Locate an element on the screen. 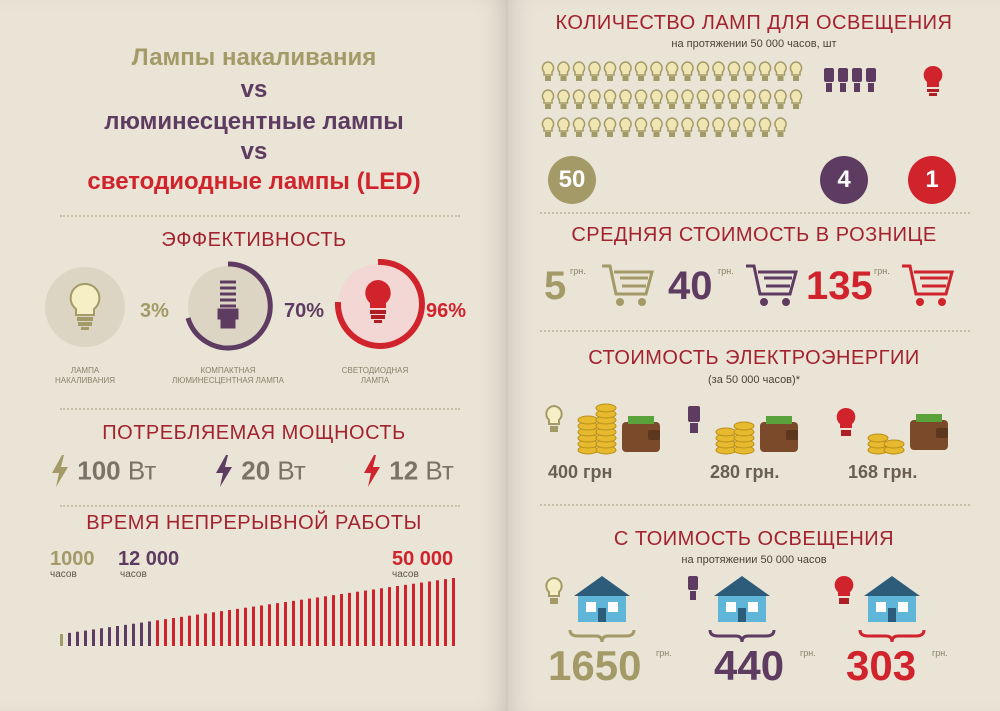  efficiency-caption: СВЕТОДИОДНАЯ ЛАМПА is located at coordinates (375, 376).